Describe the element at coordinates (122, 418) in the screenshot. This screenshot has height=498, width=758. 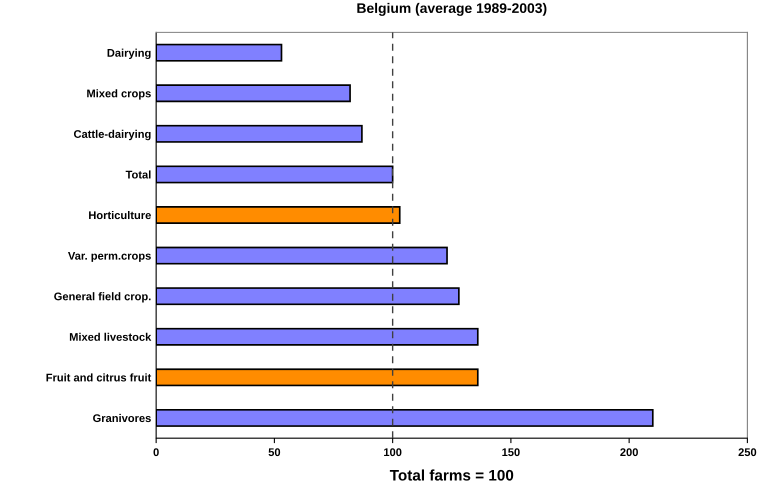
I see `y-tick-label: Granivores` at that location.